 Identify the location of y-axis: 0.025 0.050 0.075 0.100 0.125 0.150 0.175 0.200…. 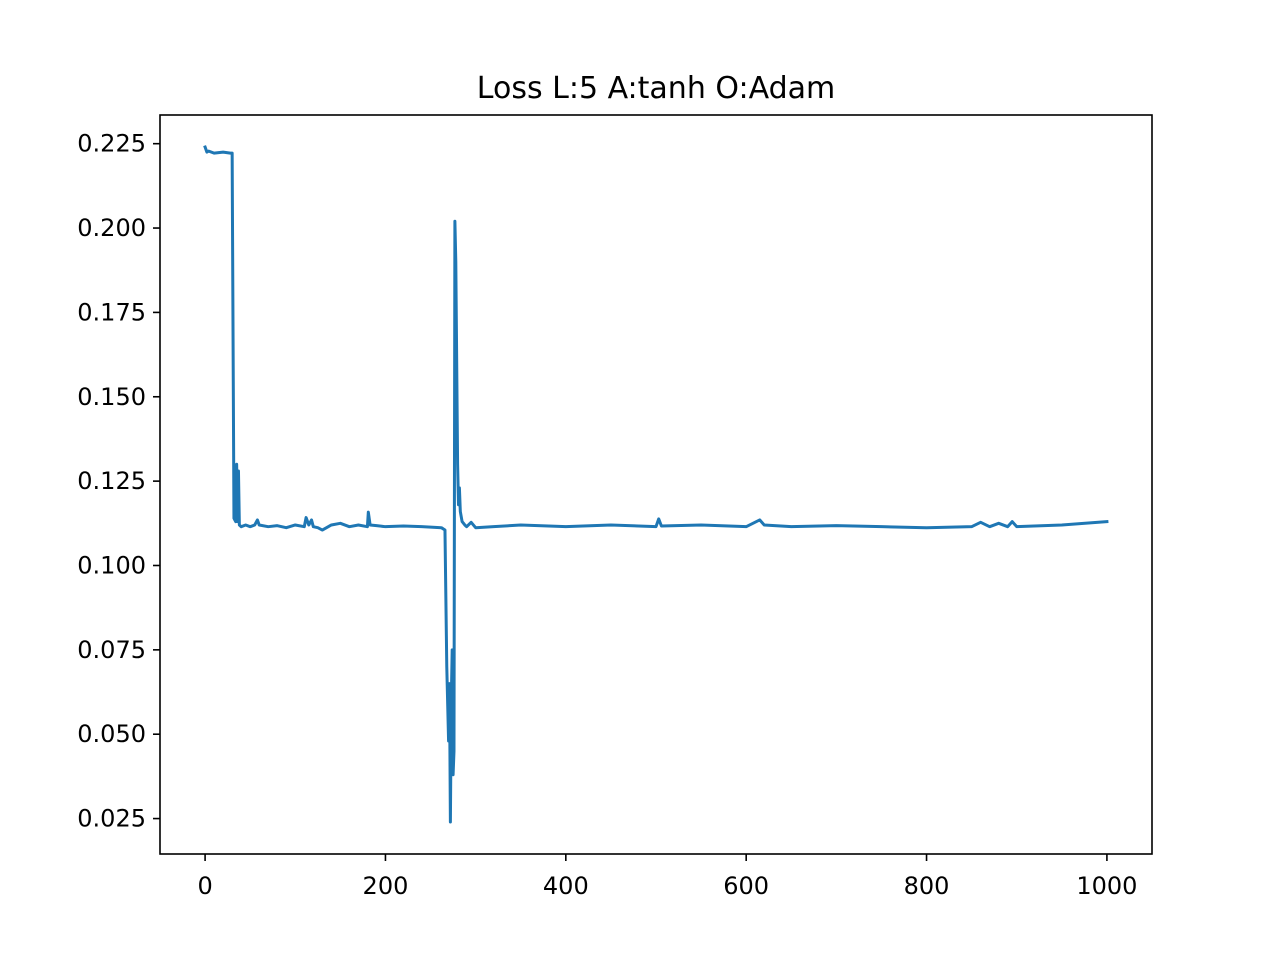
(118, 481).